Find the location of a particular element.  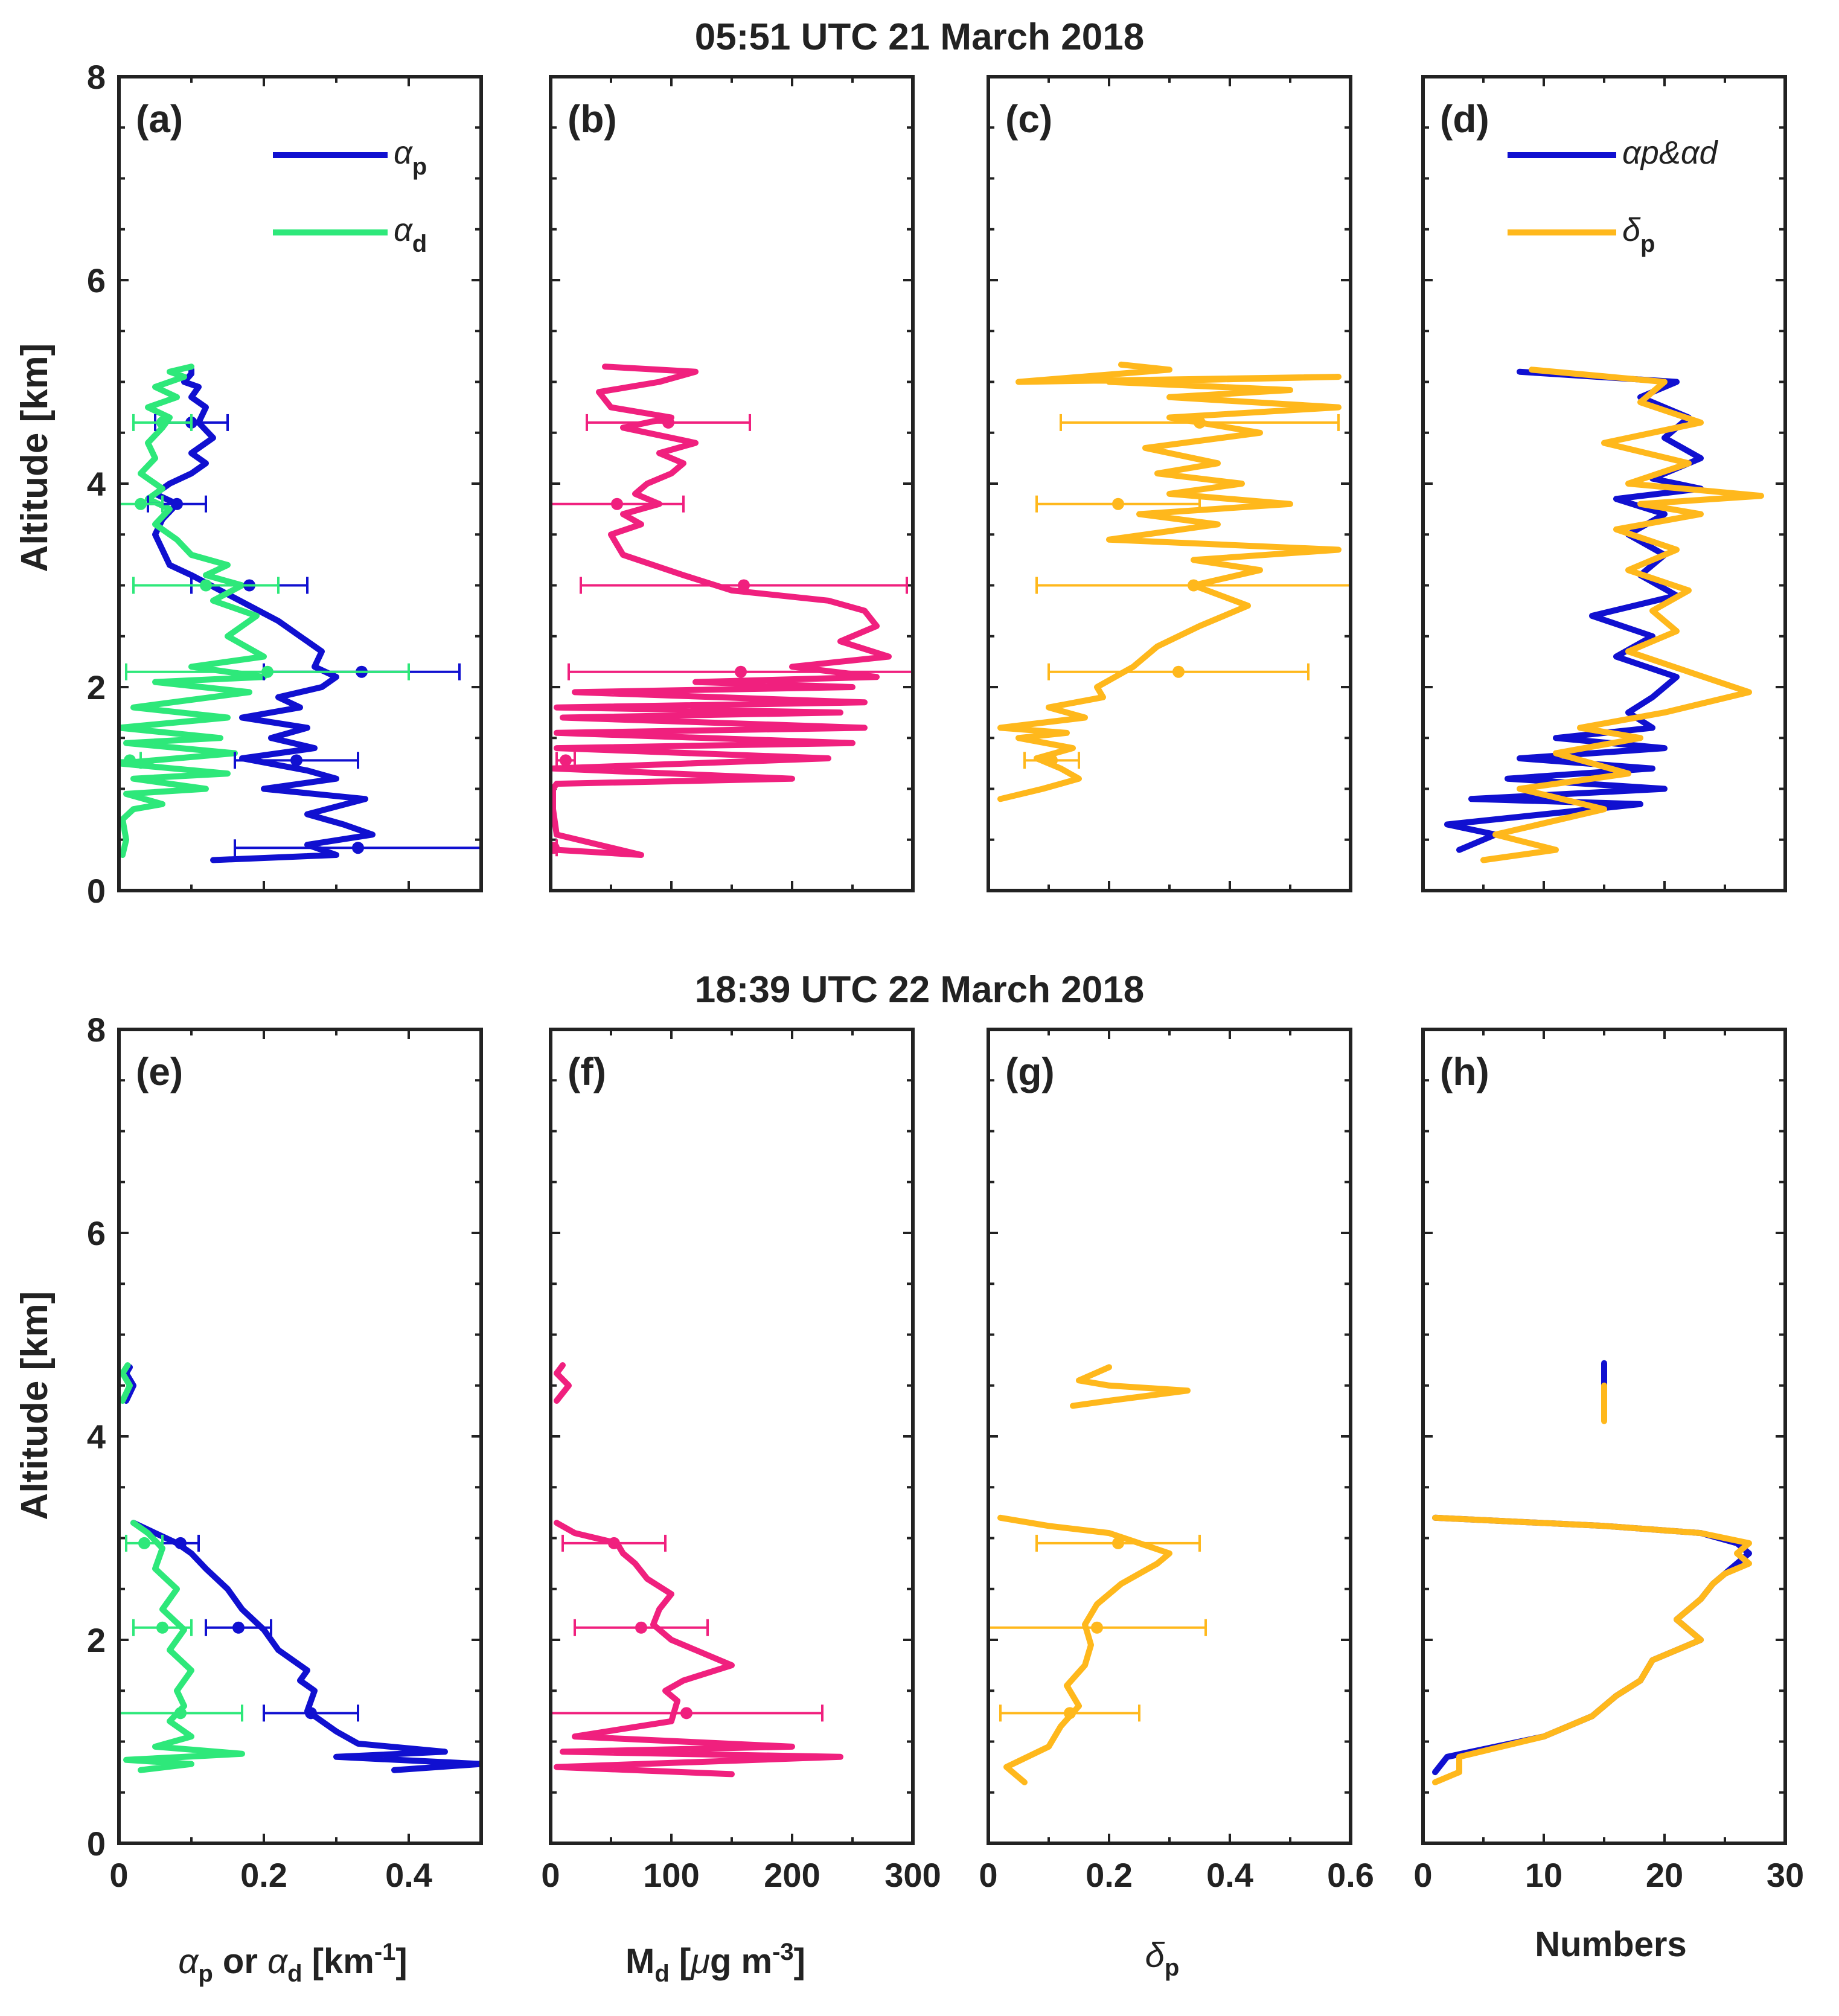

panel-d: (d) αp&αd δp is located at coordinates (1604, 483).